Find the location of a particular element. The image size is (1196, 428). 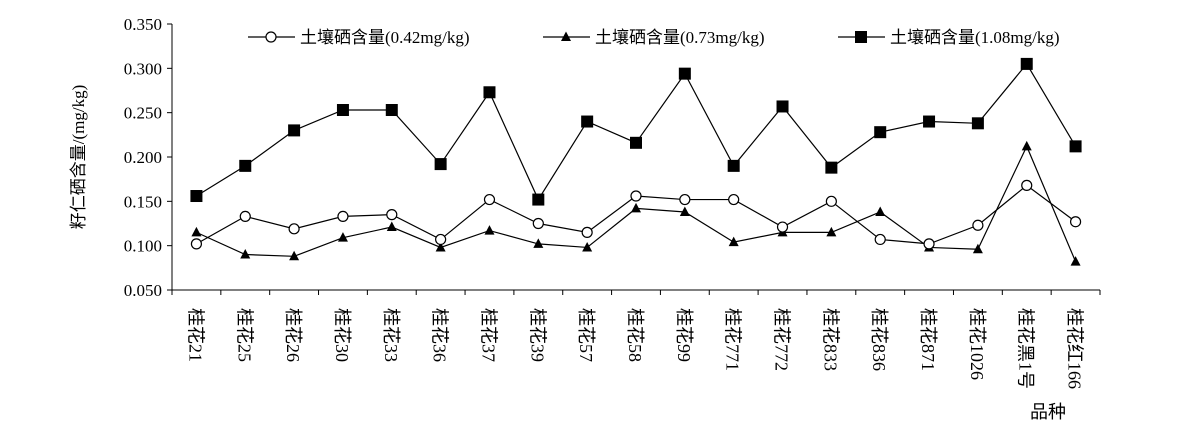

x-tick-label: 桂花772 is located at coordinates (782, 339).